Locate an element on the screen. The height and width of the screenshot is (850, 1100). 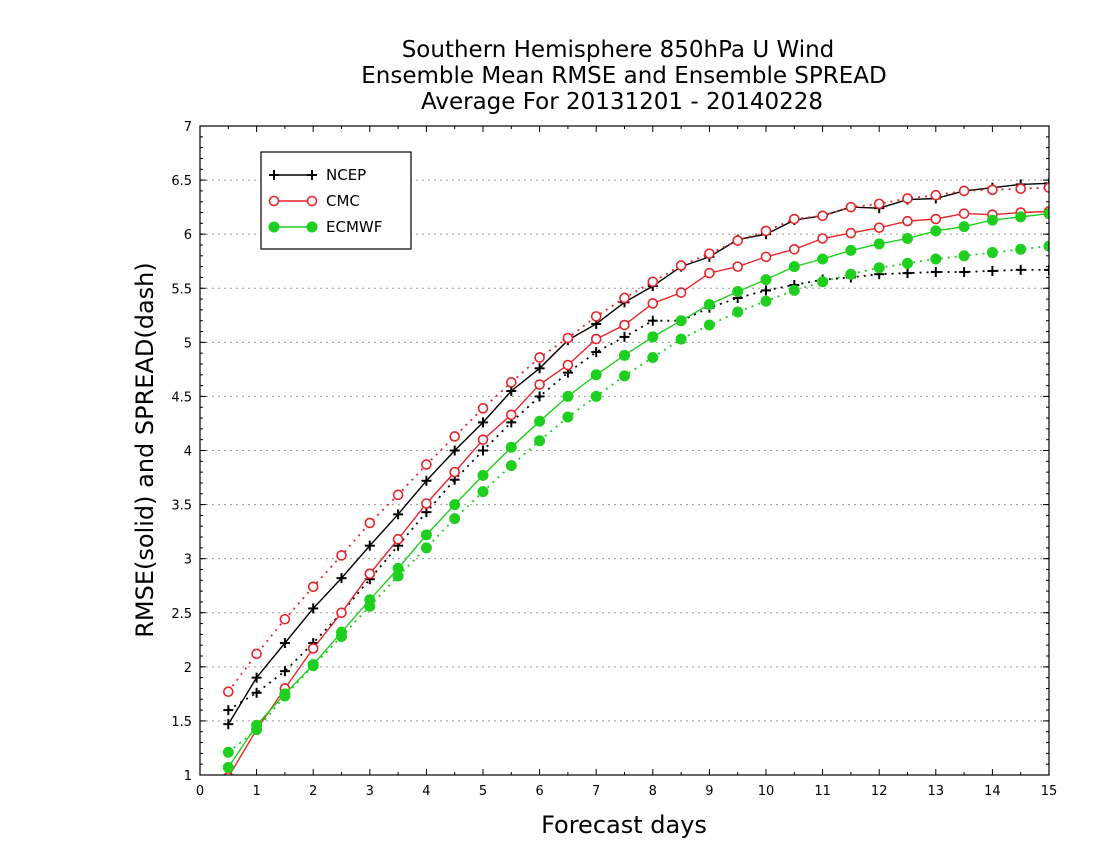
title-line-2: Ensemble Mean RMSE and Ensemble SPREAD is located at coordinates (623, 76).